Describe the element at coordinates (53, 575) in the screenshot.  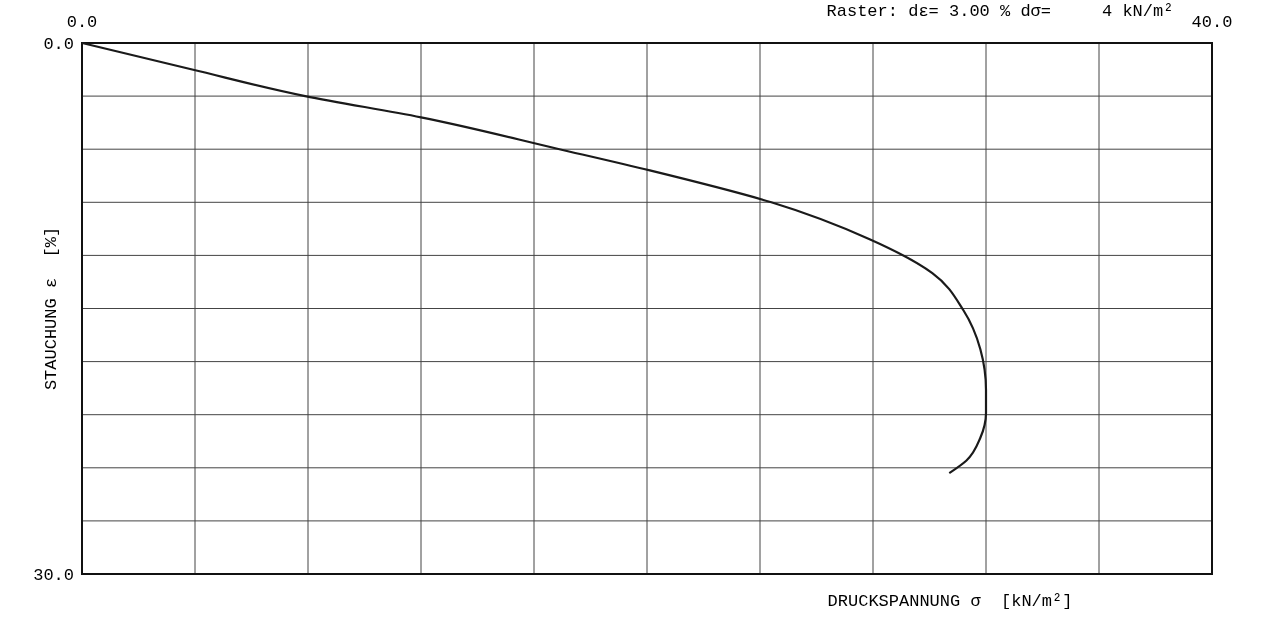
I see `y-tick-label: 30.0` at that location.